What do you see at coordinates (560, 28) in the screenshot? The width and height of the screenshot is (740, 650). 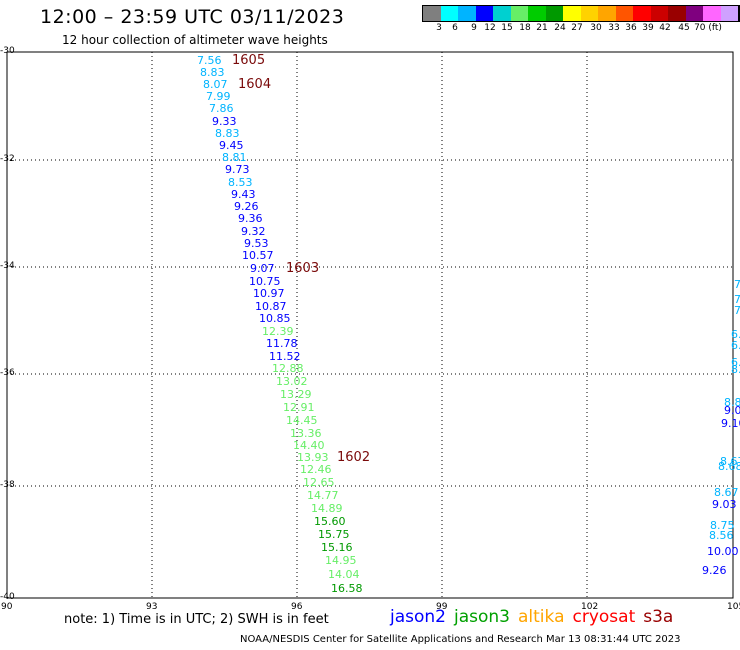 I see `legend-label: 24` at bounding box center [560, 28].